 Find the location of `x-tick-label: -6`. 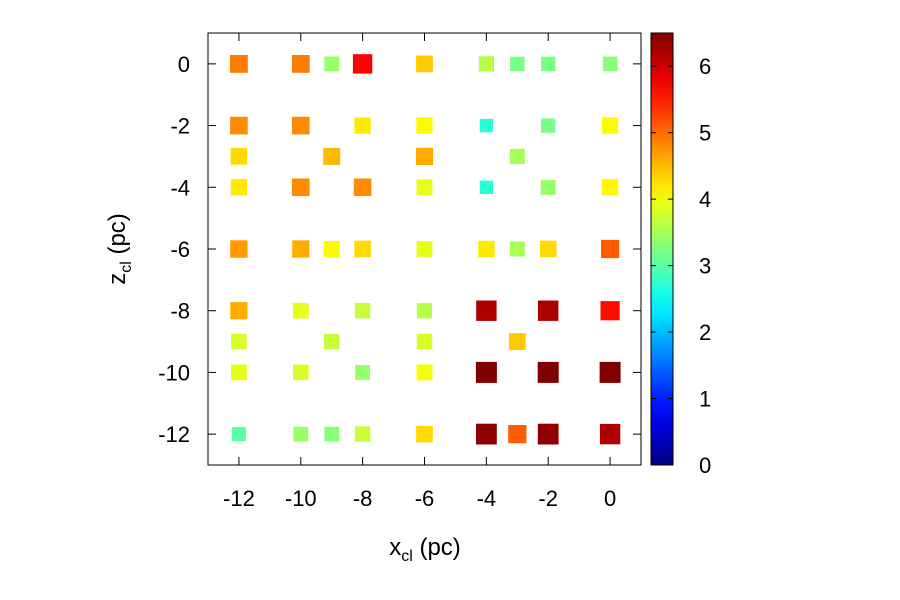

x-tick-label: -6 is located at coordinates (425, 498).